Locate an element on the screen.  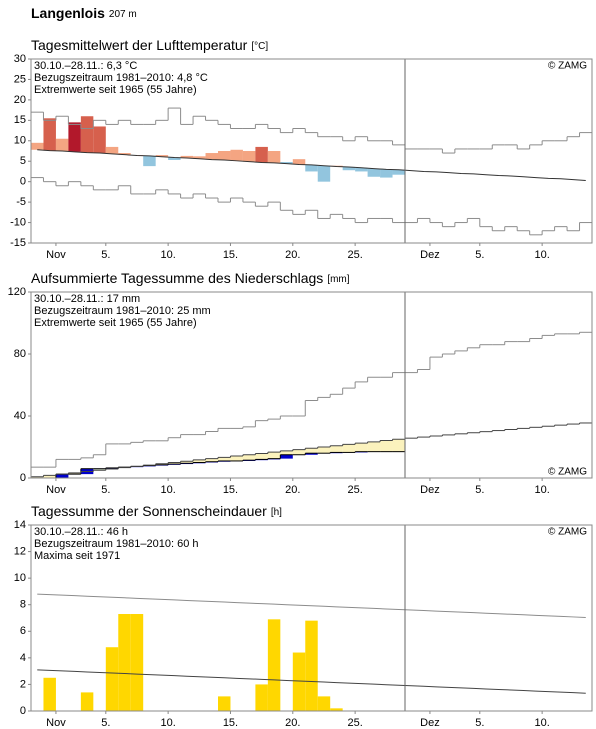
y-tick-label: 12 is located at coordinates (20, 551).